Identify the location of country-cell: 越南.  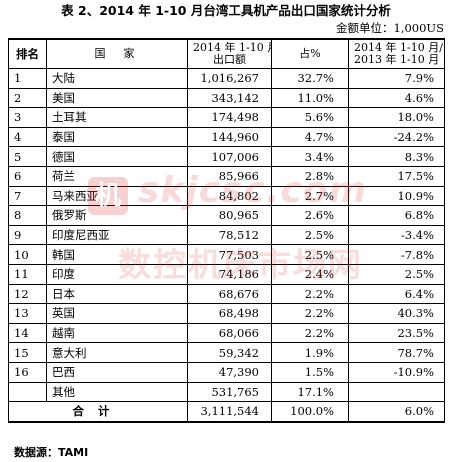
(117, 333).